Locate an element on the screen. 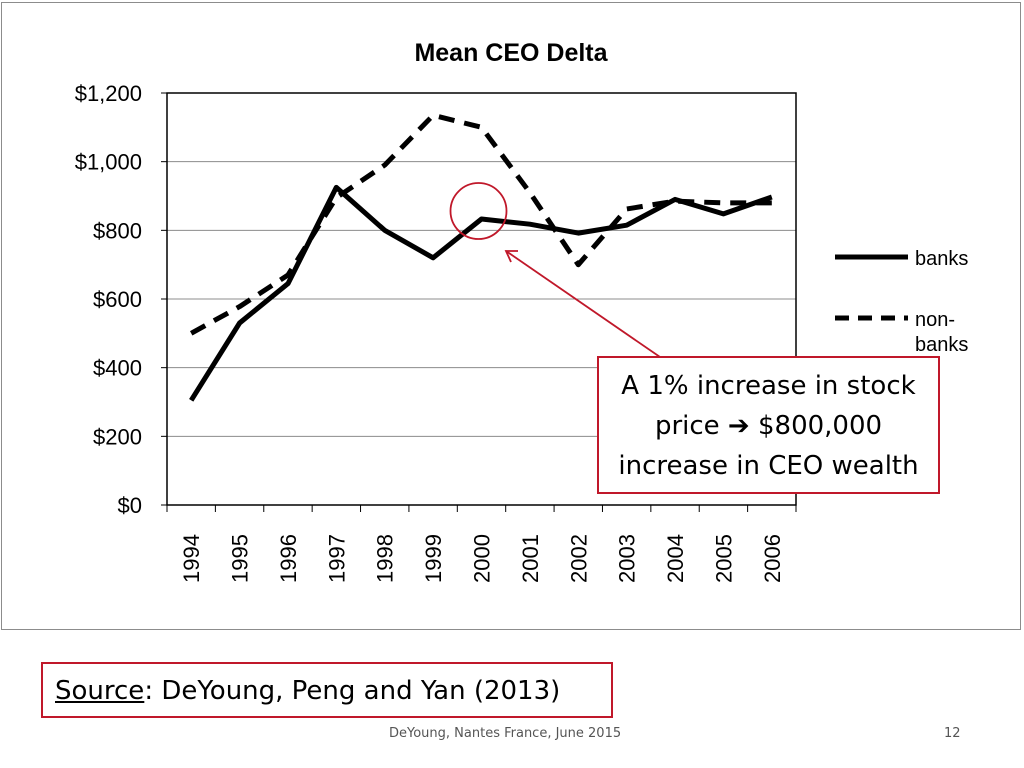  x-tick-label-2001: 2001 is located at coordinates (530, 558).